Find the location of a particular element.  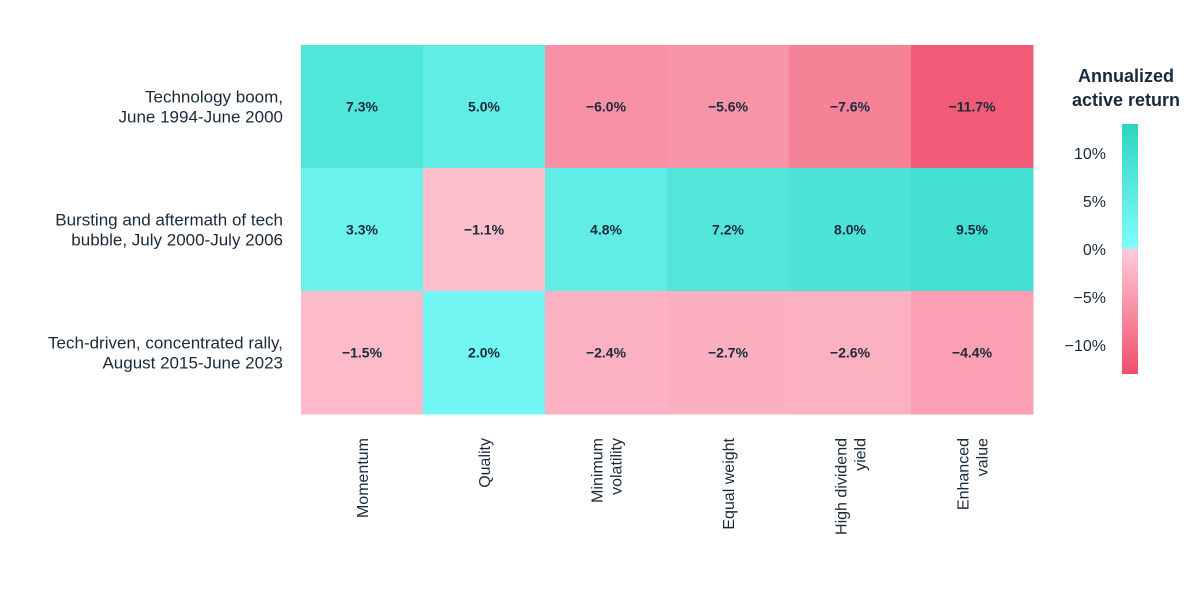

colorbar-ticks: 10% 5% 0% −5% −10% is located at coordinates (1085, 250).